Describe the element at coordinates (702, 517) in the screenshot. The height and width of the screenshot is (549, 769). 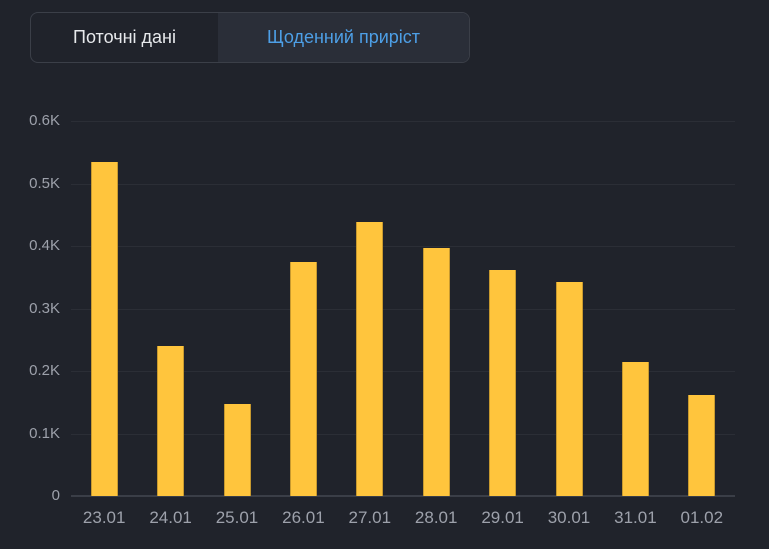
I see `x-axis-label: 01.02` at that location.